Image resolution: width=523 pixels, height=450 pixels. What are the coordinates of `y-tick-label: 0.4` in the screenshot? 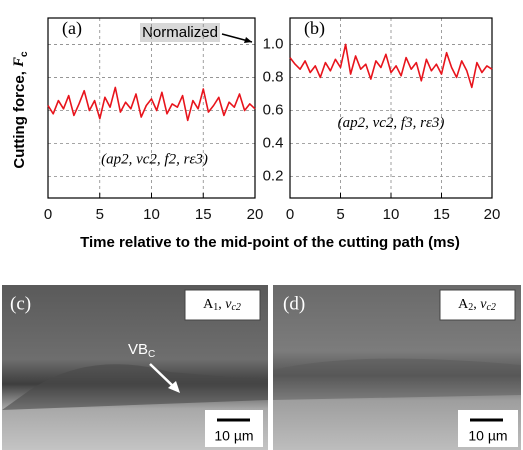 It's located at (273, 142).